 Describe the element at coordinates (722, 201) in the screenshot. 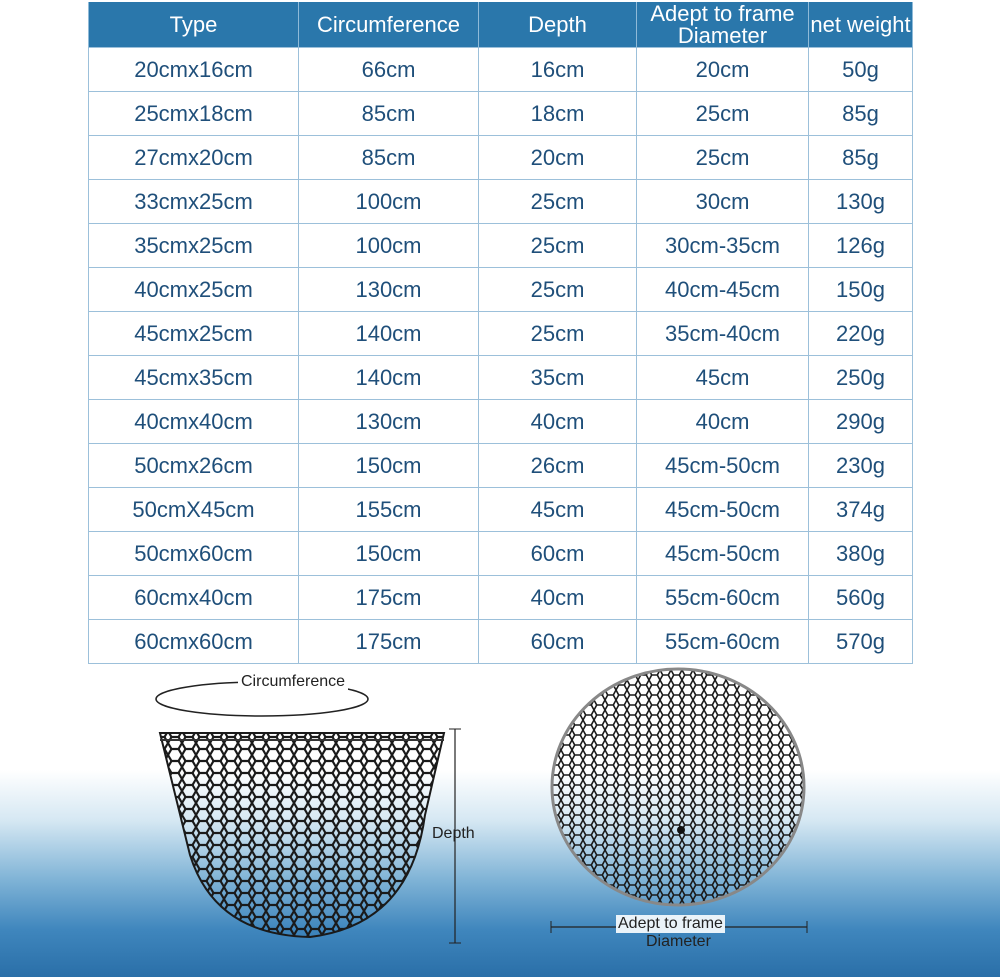

I see `table-cell: 30cm` at that location.